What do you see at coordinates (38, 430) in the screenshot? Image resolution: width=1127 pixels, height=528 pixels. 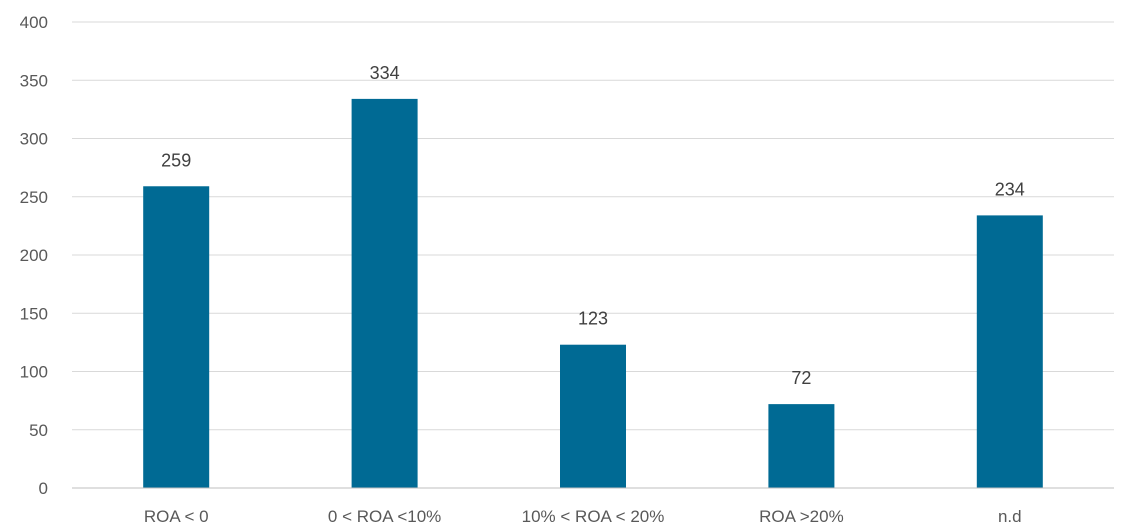 I see `y-tick-label: 50` at bounding box center [38, 430].